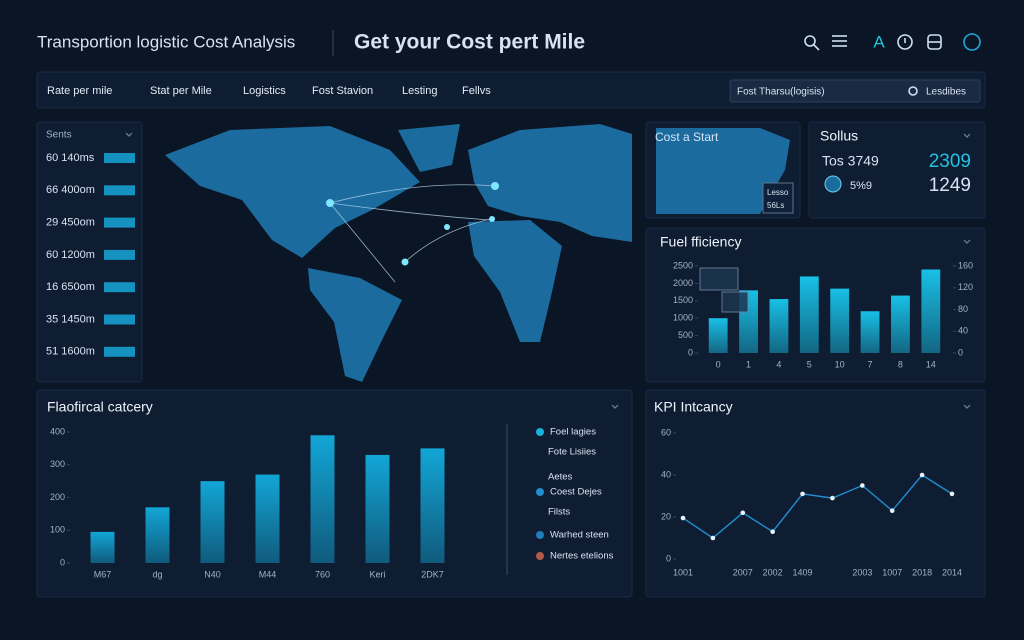 The width and height of the screenshot is (1024, 640). I want to click on y-tick-label: 200, so click(57, 497).